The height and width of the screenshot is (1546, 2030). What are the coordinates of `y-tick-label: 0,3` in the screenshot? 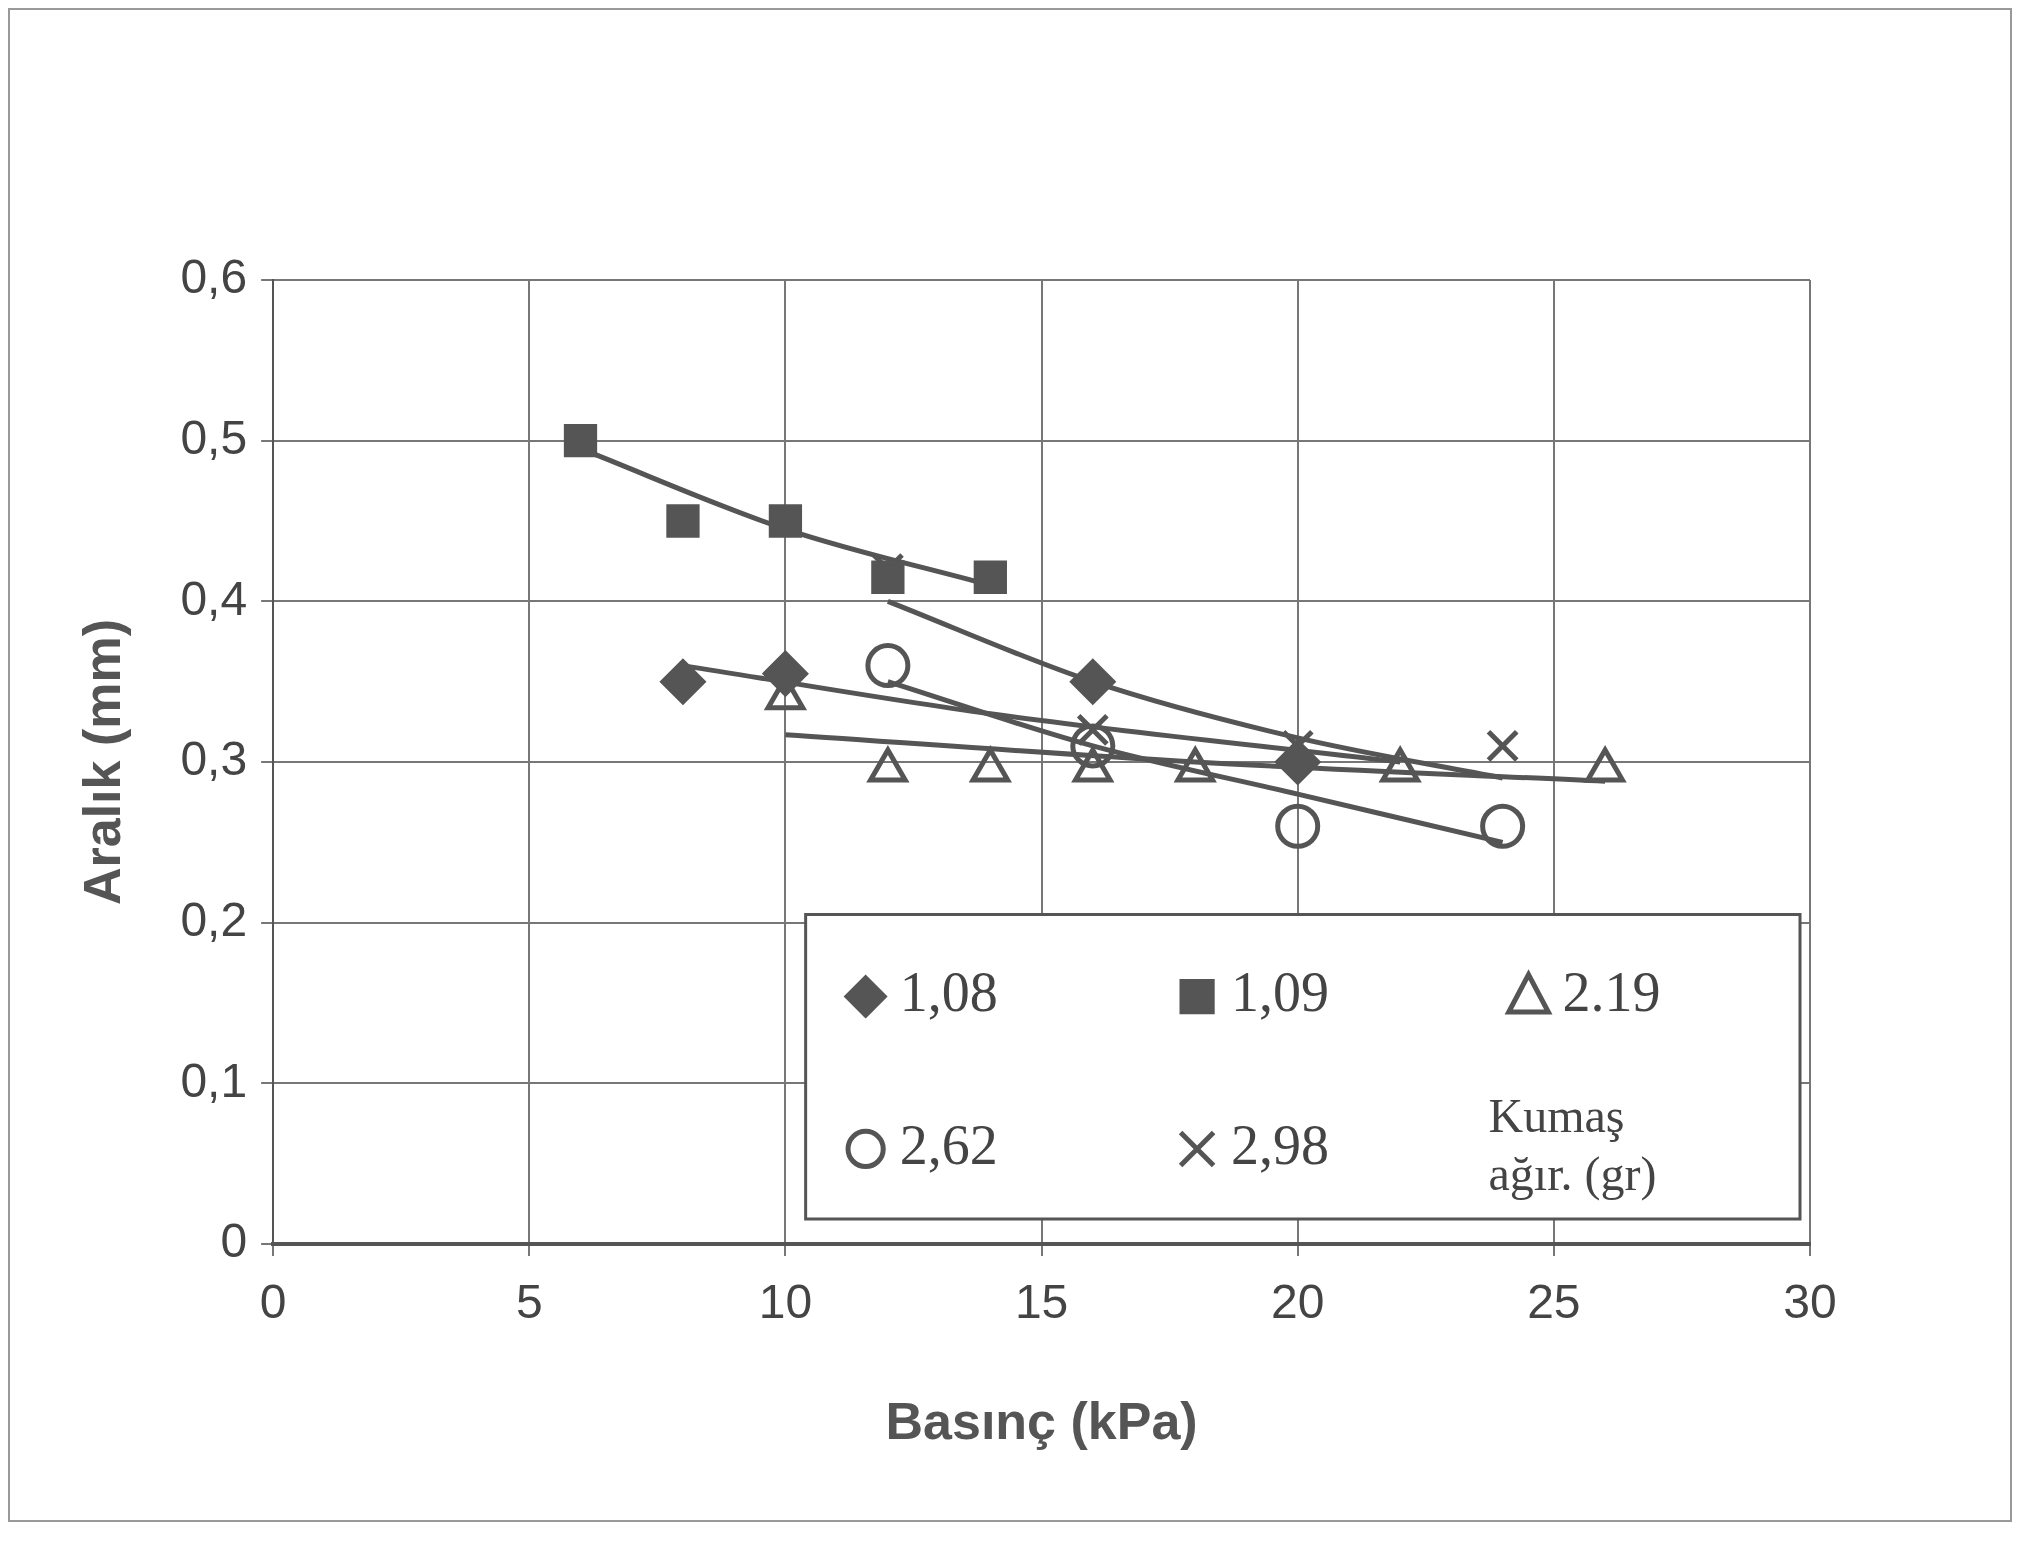 It's located at (214, 759).